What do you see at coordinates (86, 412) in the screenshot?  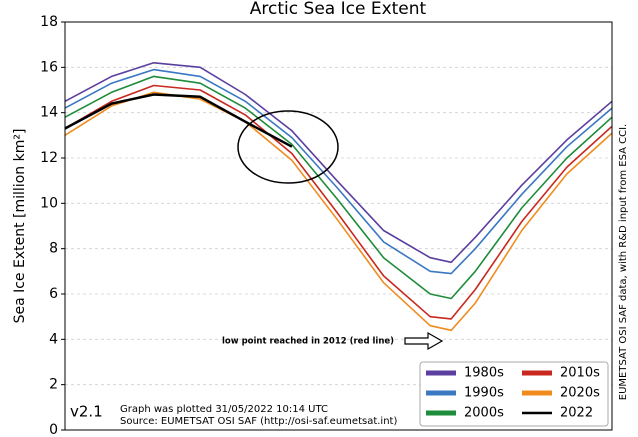 I see `version: v2.1` at bounding box center [86, 412].